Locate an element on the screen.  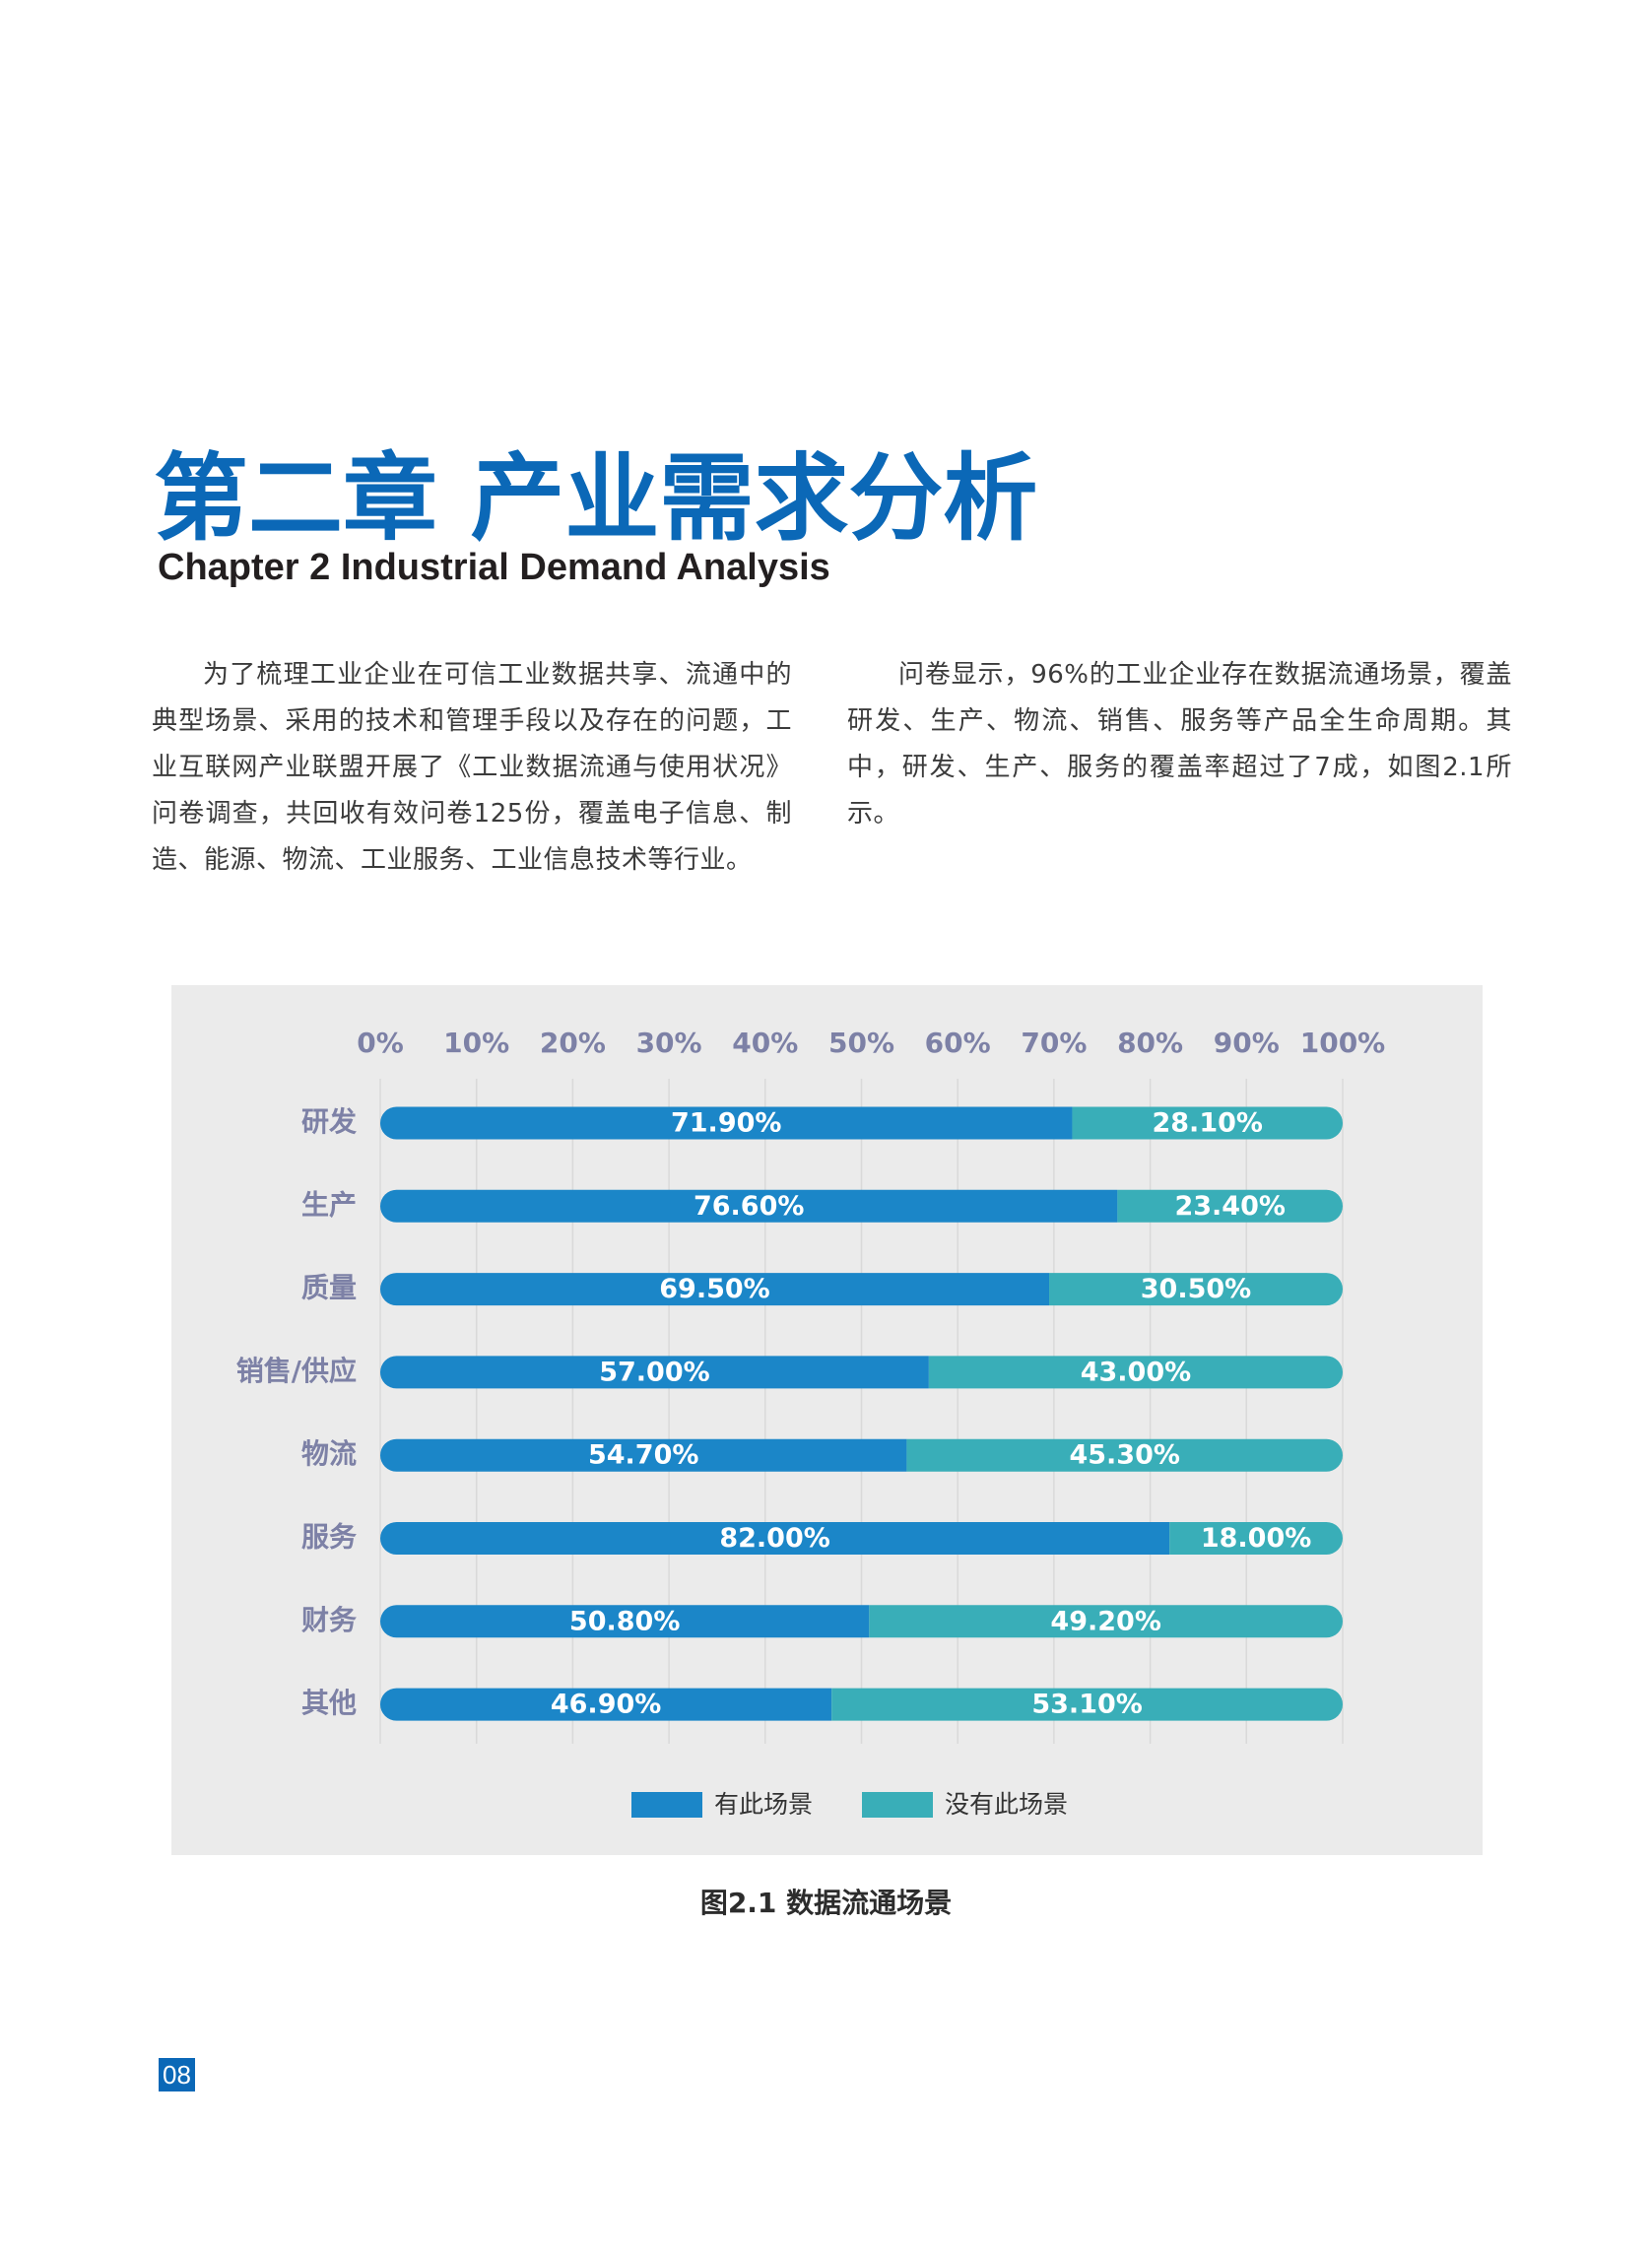
data-label: 28.10% is located at coordinates (1207, 1123).